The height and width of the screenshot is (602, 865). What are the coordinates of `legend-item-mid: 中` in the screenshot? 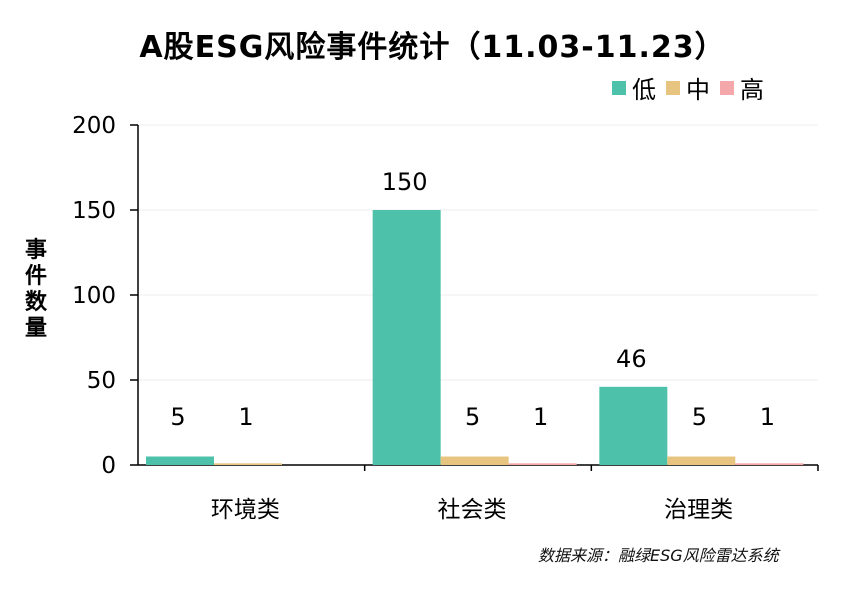 It's located at (688, 87).